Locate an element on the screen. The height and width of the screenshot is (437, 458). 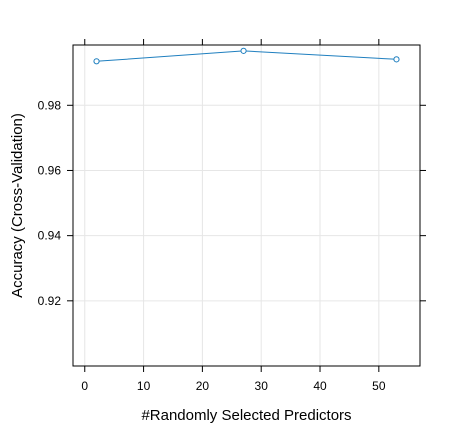
y-tick-label: 0.92 is located at coordinates (50, 301).